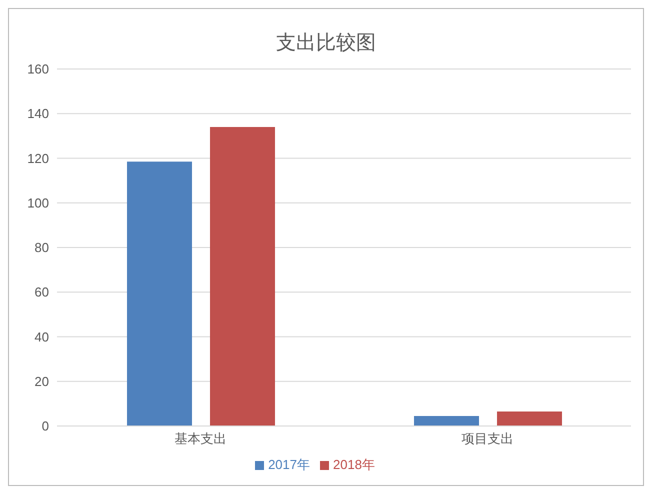 The image size is (650, 492). What do you see at coordinates (41, 381) in the screenshot?
I see `y-tick-label: 20` at bounding box center [41, 381].